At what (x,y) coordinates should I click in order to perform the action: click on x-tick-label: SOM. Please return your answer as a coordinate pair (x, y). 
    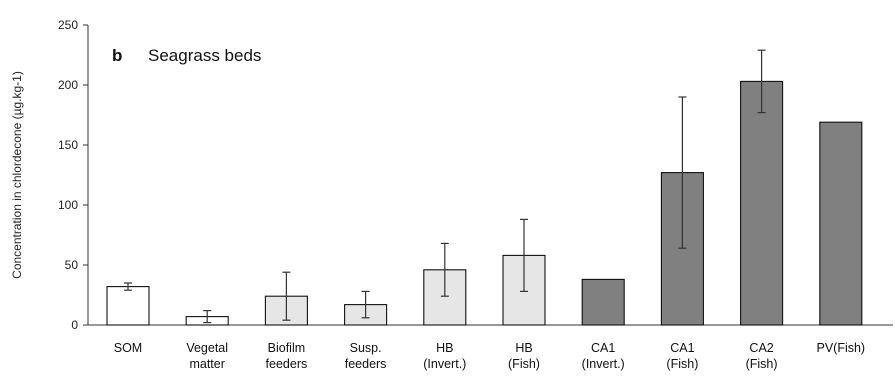
    Looking at the image, I should click on (128, 348).